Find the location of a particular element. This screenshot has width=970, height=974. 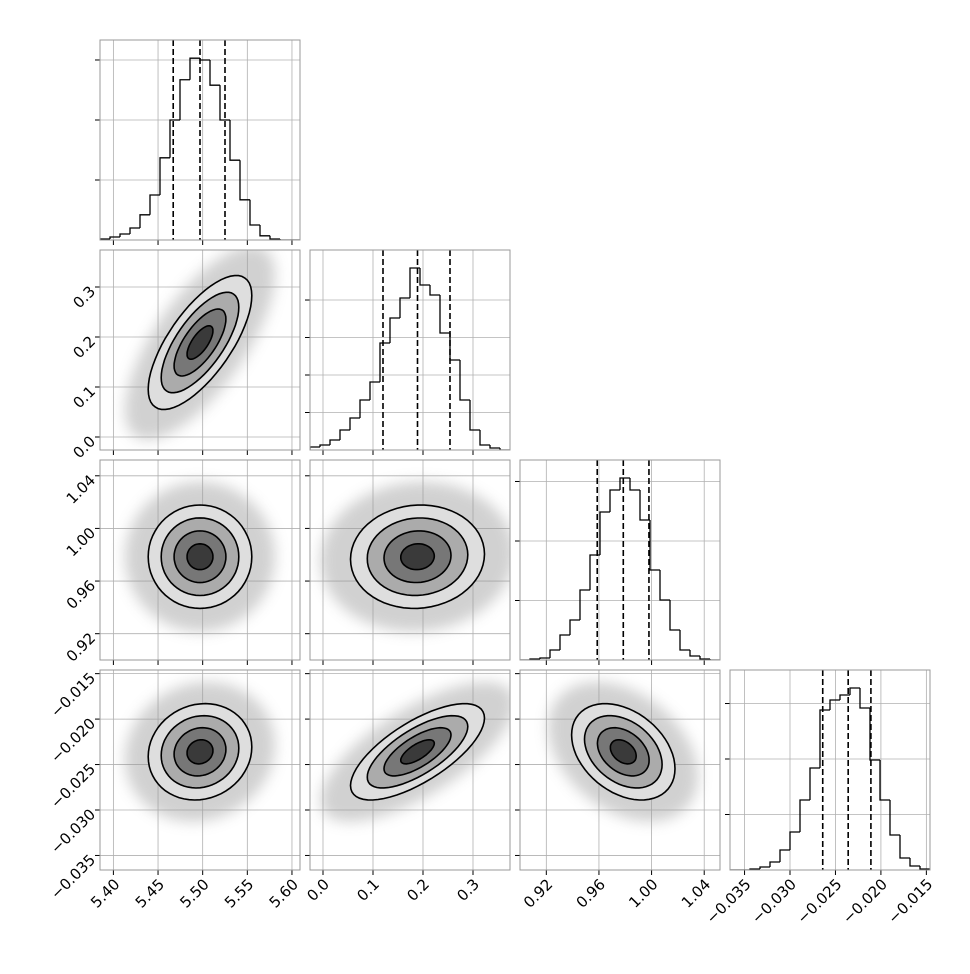

y-tick-label: 1.04 is located at coordinates (81, 489).